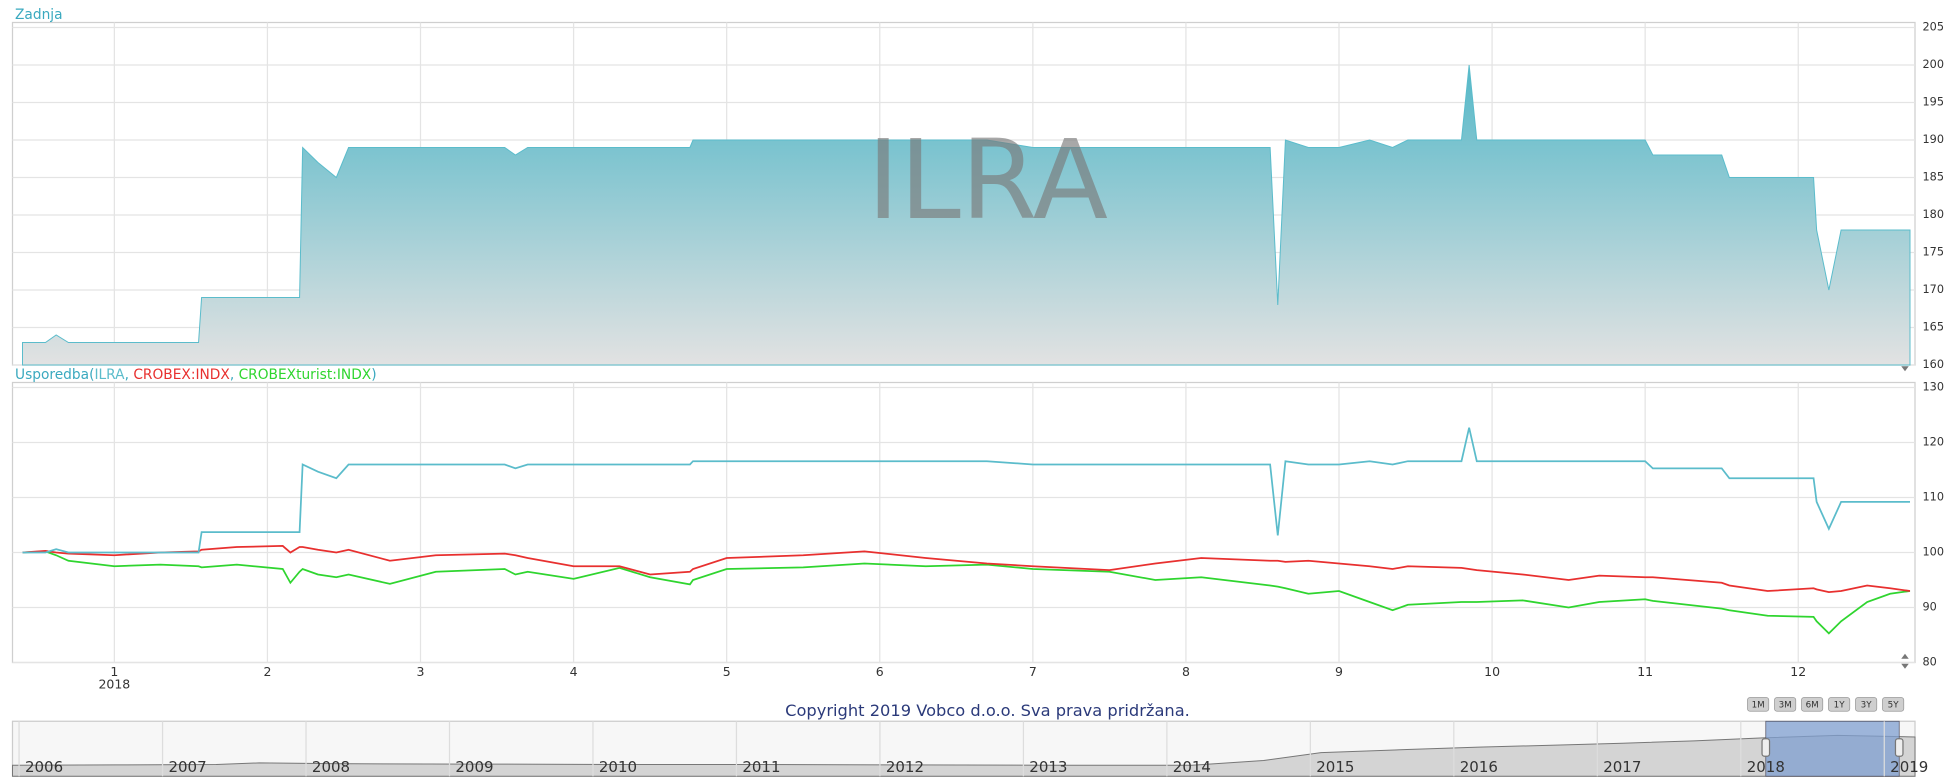 This screenshot has height=779, width=1952. I want to click on y-tick-label: 180, so click(1933, 214).